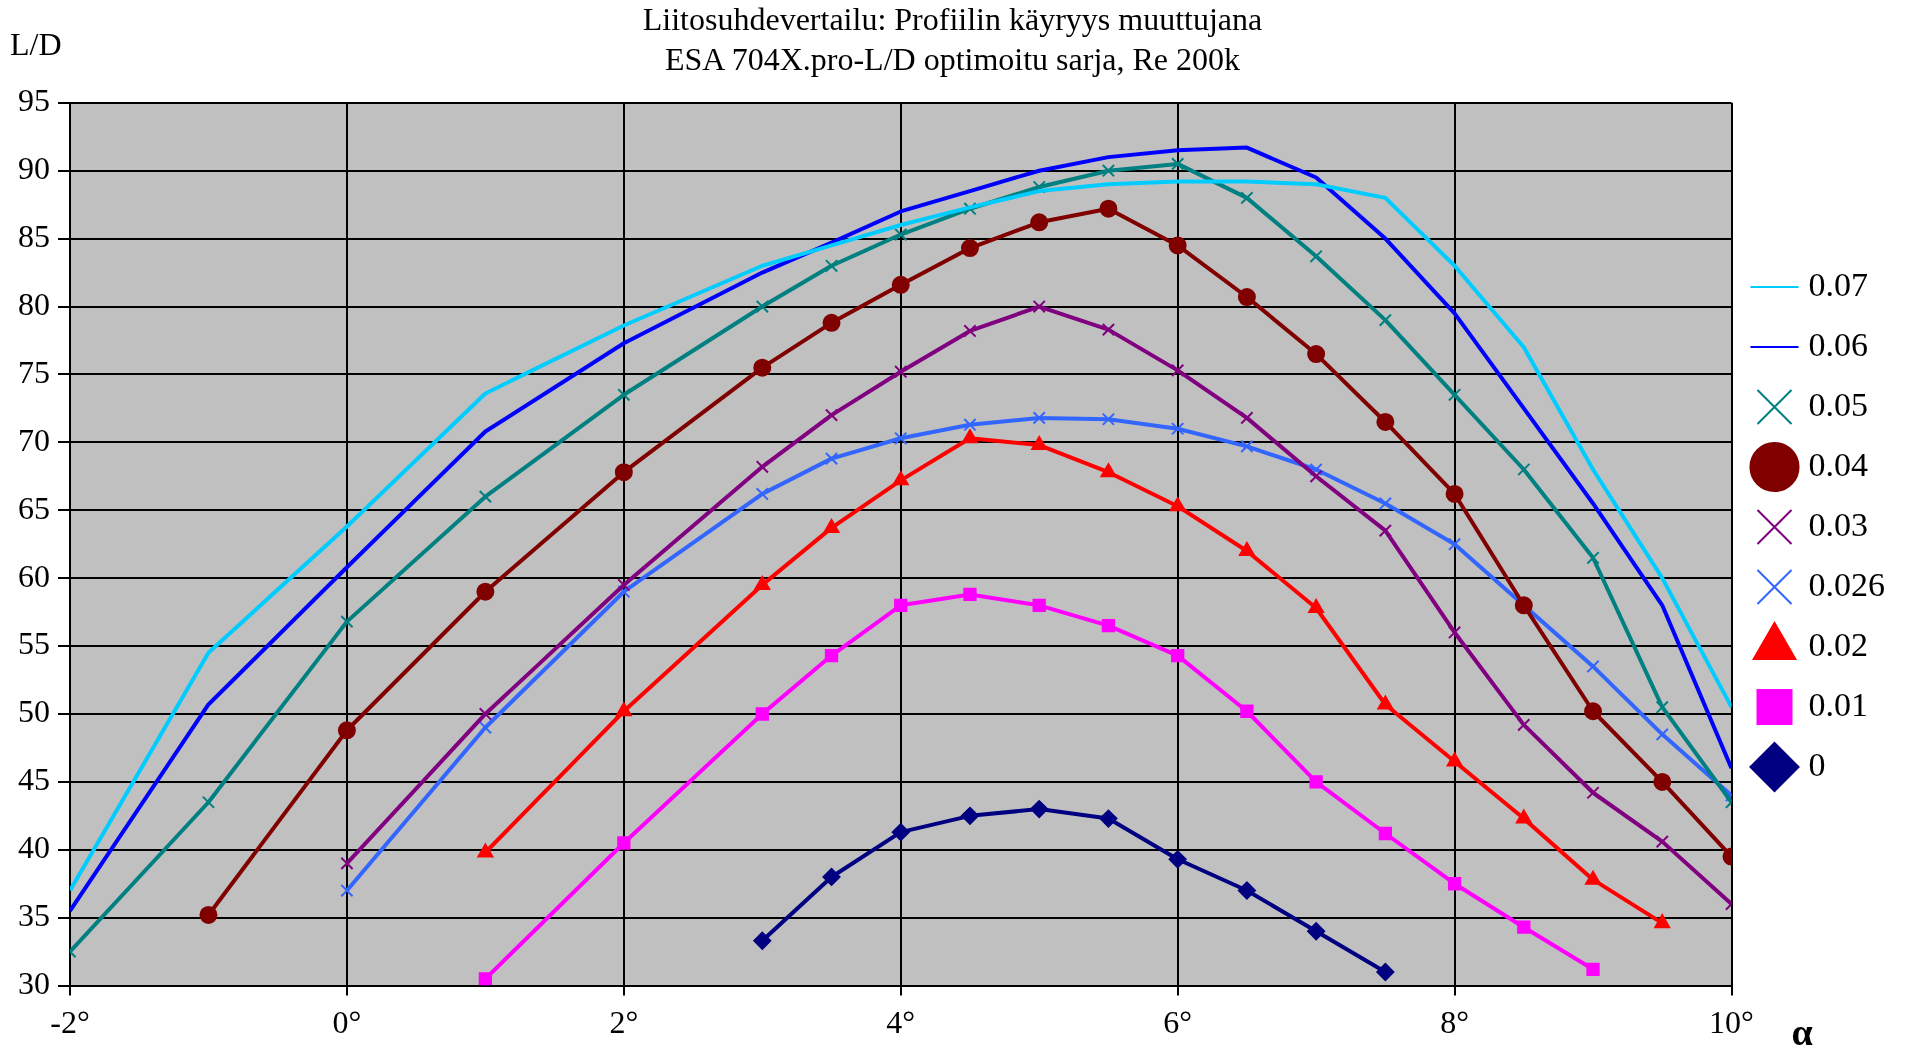 This screenshot has width=1905, height=1064. Describe the element at coordinates (34, 643) in the screenshot. I see `y-tick-label: 55` at that location.